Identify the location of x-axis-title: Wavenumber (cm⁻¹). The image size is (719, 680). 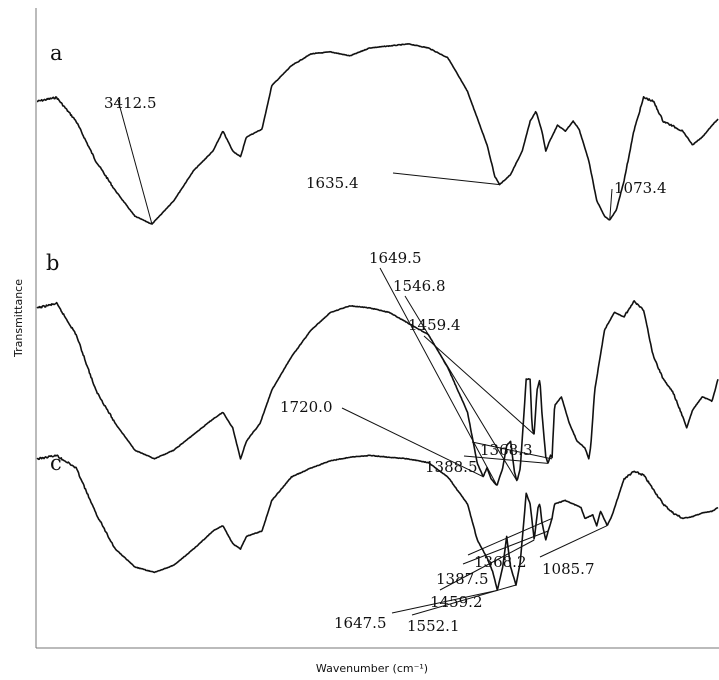
(372, 668).